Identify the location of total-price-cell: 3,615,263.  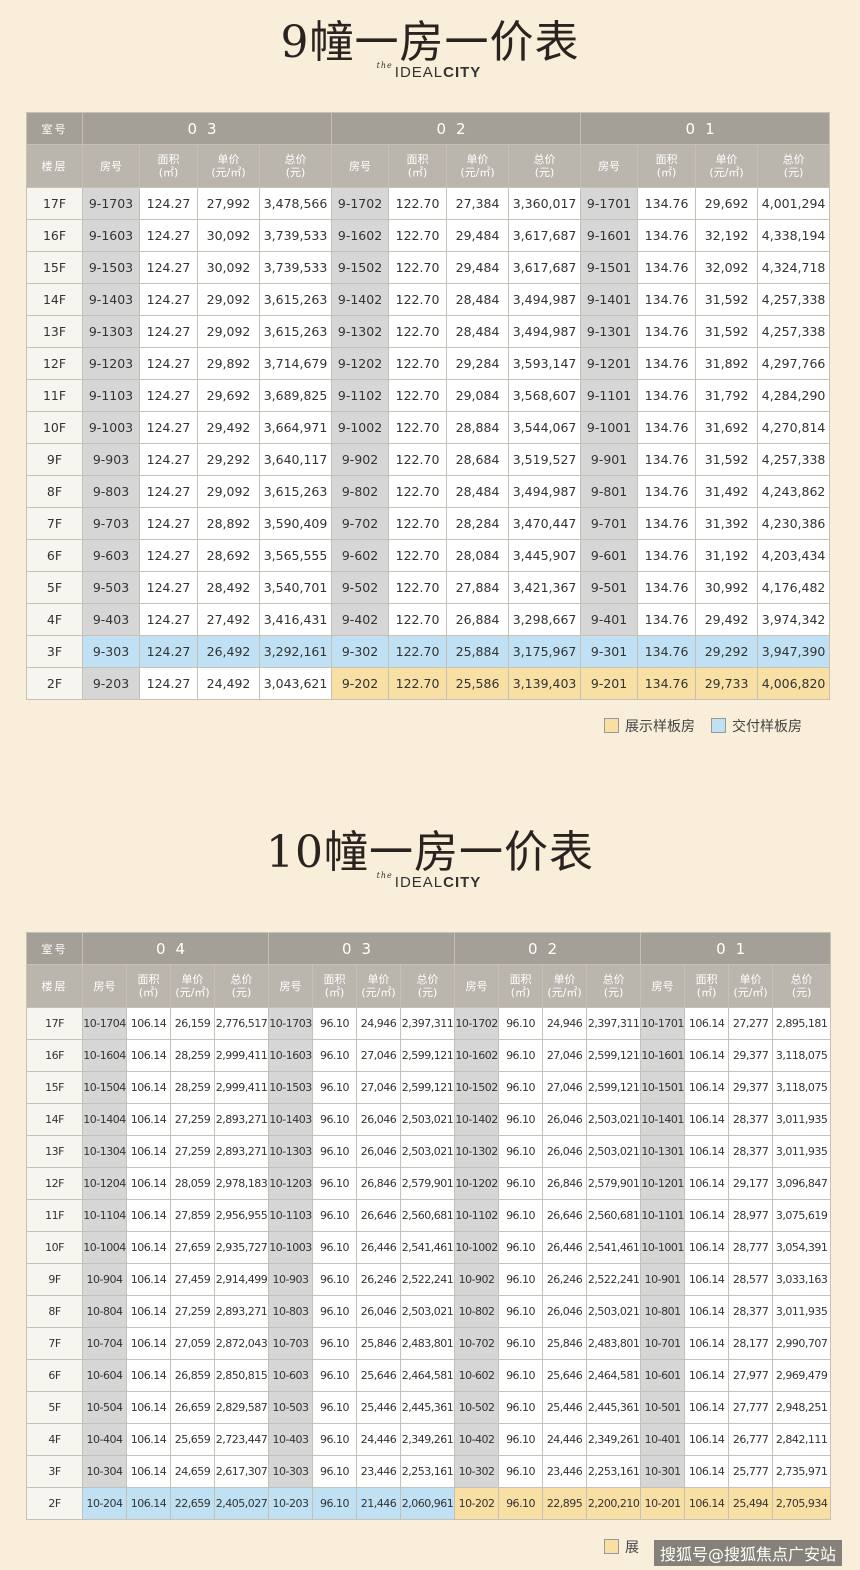
(295, 491).